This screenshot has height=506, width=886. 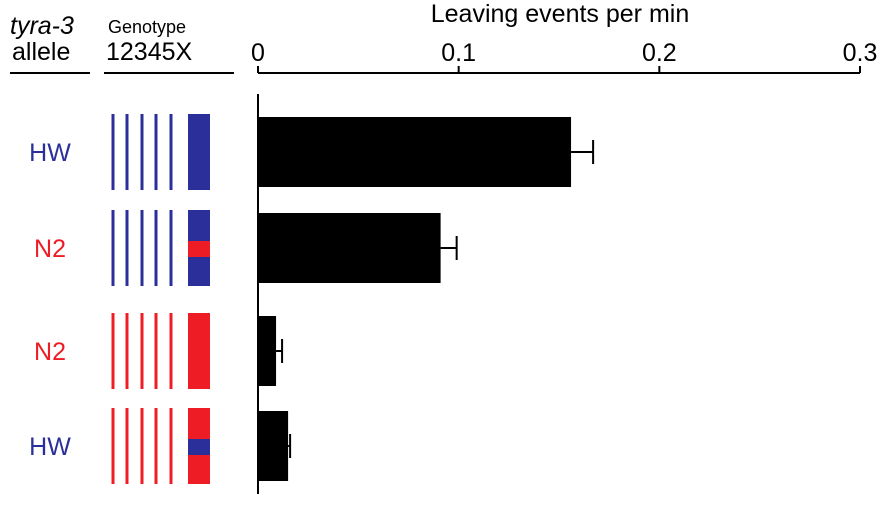 I want to click on x-tick-label: 0.2, so click(x=659, y=53).